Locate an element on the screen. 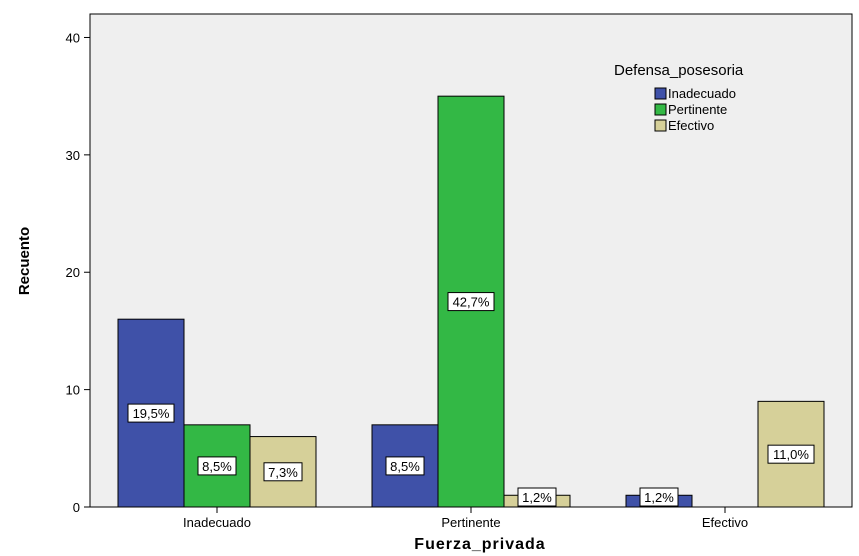 Image resolution: width=859 pixels, height=556 pixels. data-label-pertinente-pertinente: 42,7% is located at coordinates (471, 302).